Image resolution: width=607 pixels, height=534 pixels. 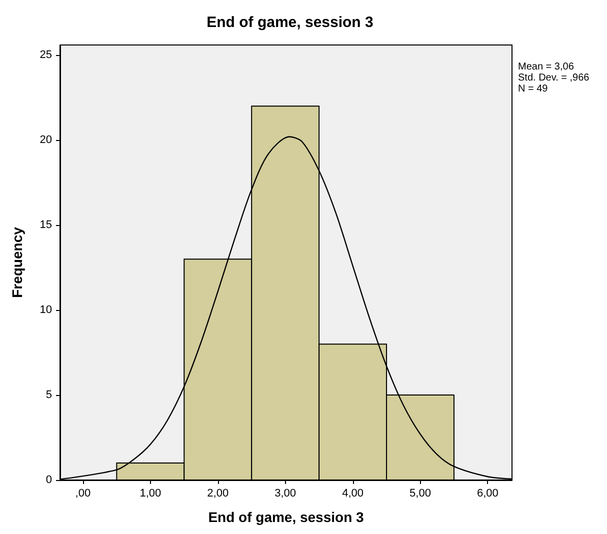 What do you see at coordinates (46, 310) in the screenshot?
I see `y-tick-label: 10` at bounding box center [46, 310].